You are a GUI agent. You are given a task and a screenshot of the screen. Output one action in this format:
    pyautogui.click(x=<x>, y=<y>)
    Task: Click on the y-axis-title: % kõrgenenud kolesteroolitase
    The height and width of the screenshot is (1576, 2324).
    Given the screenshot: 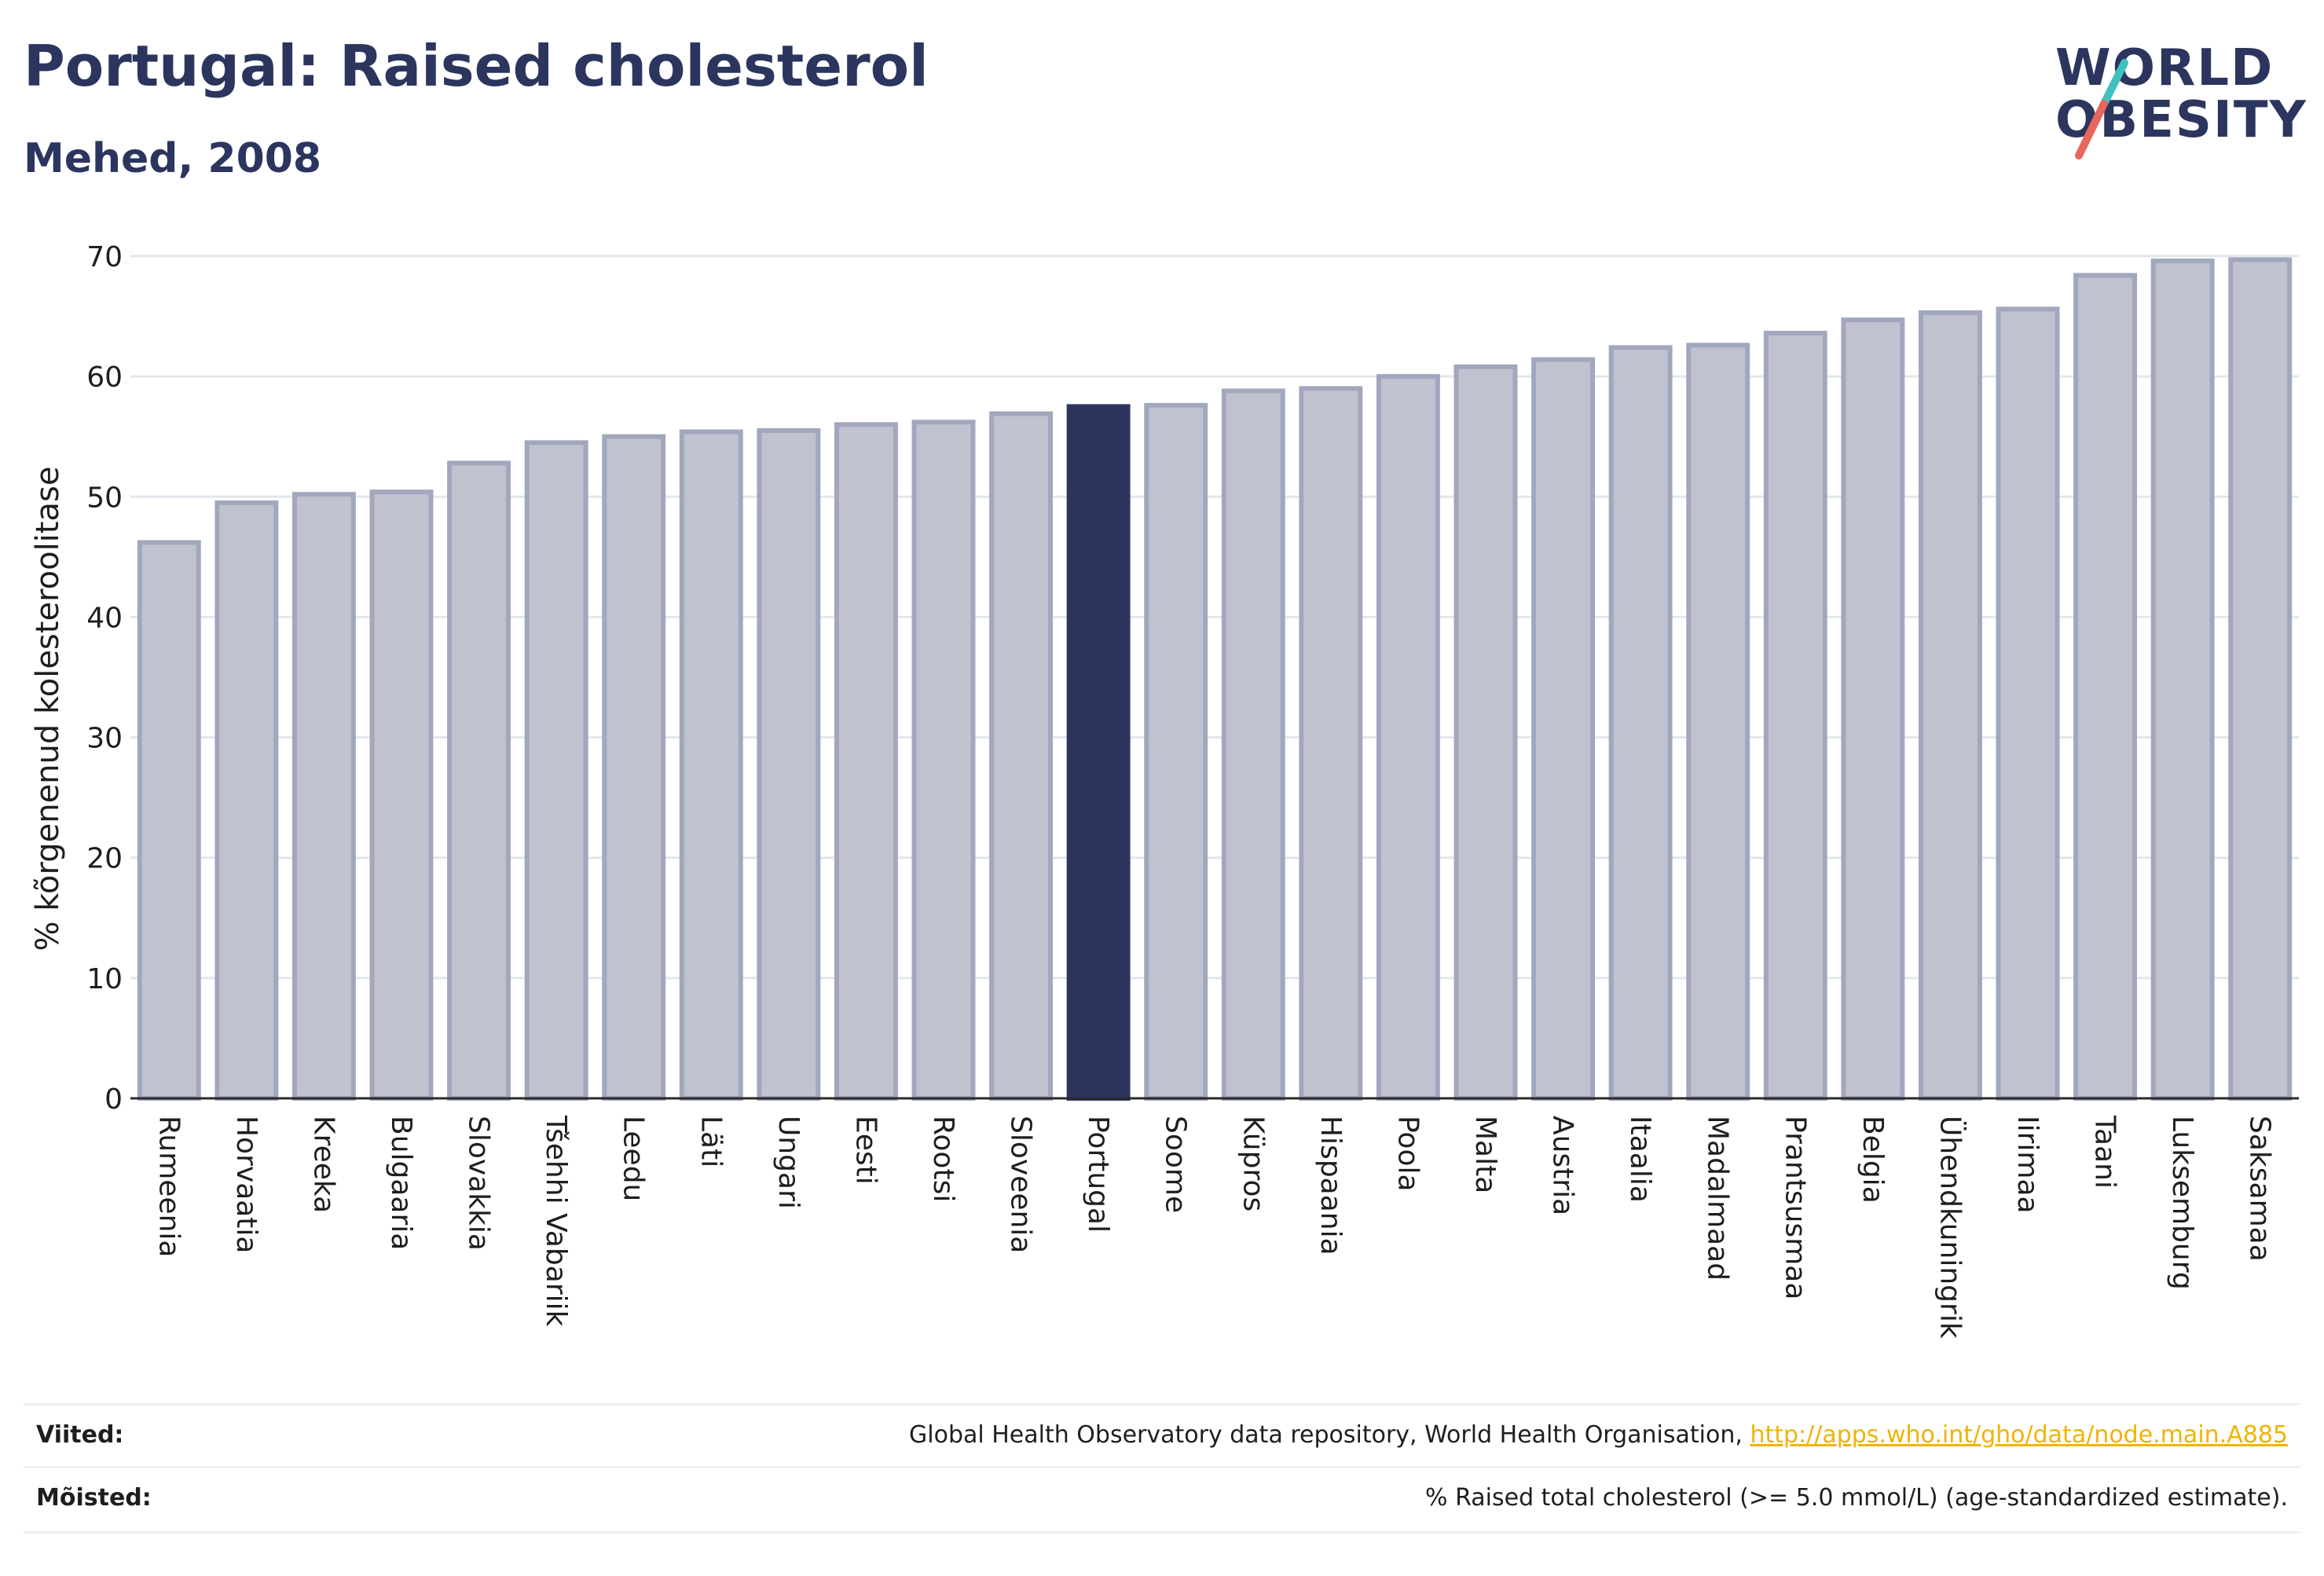 What is the action you would take?
    pyautogui.click(x=48, y=709)
    